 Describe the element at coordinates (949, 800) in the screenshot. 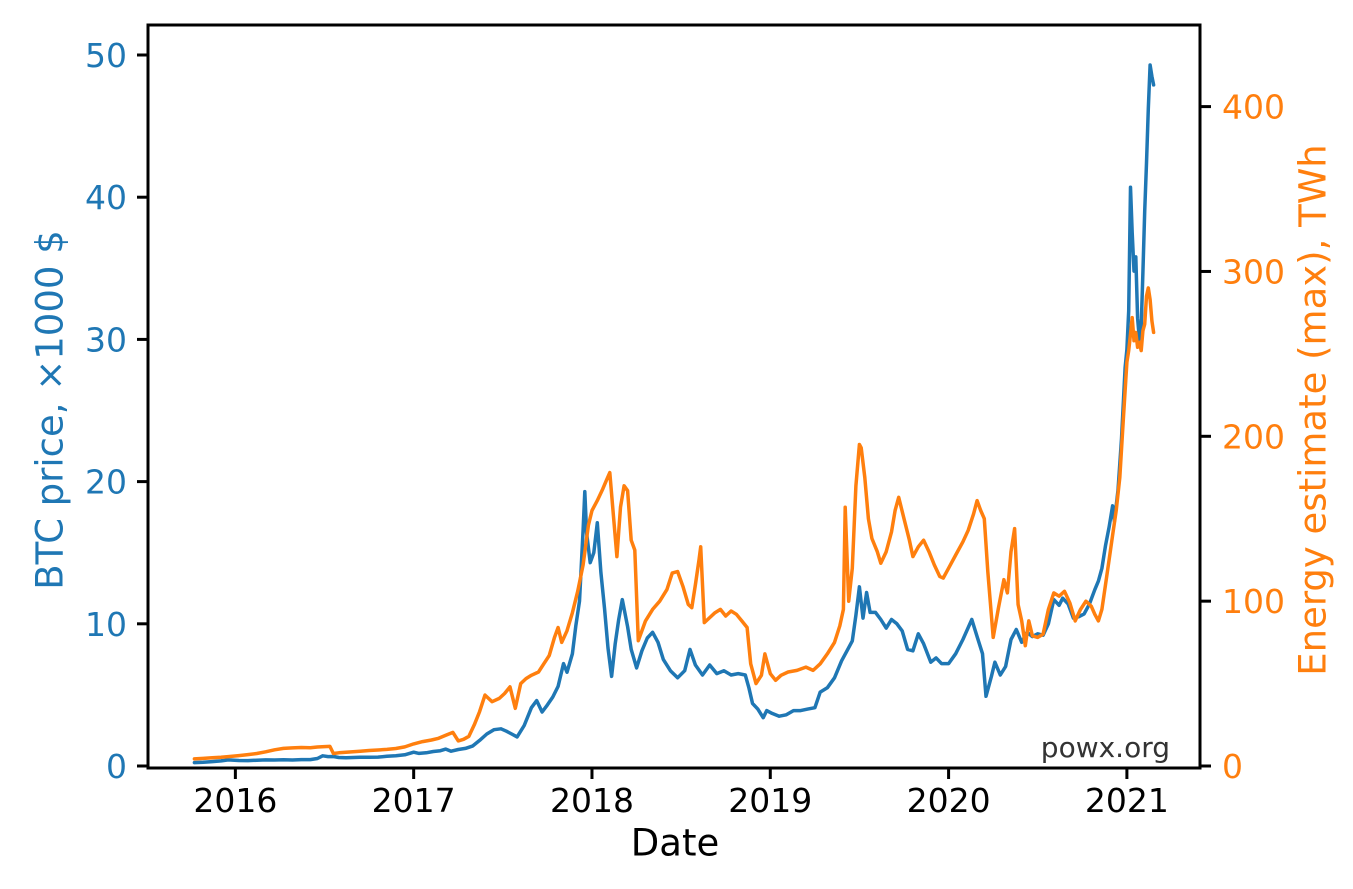

I see `x-tick-label: 2020` at that location.